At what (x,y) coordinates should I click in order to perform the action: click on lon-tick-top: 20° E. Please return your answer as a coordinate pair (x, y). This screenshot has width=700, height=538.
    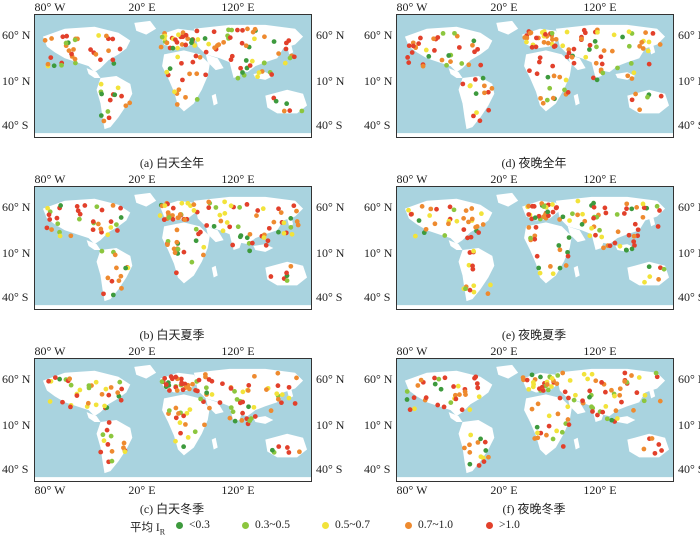
    Looking at the image, I should click on (142, 179).